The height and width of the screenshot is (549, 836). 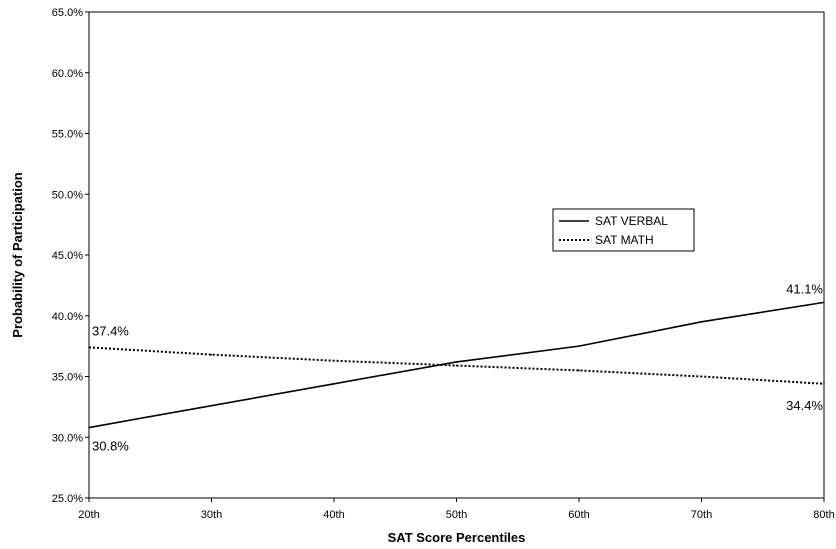 What do you see at coordinates (67, 317) in the screenshot?
I see `y-tick-label: 40.0%` at bounding box center [67, 317].